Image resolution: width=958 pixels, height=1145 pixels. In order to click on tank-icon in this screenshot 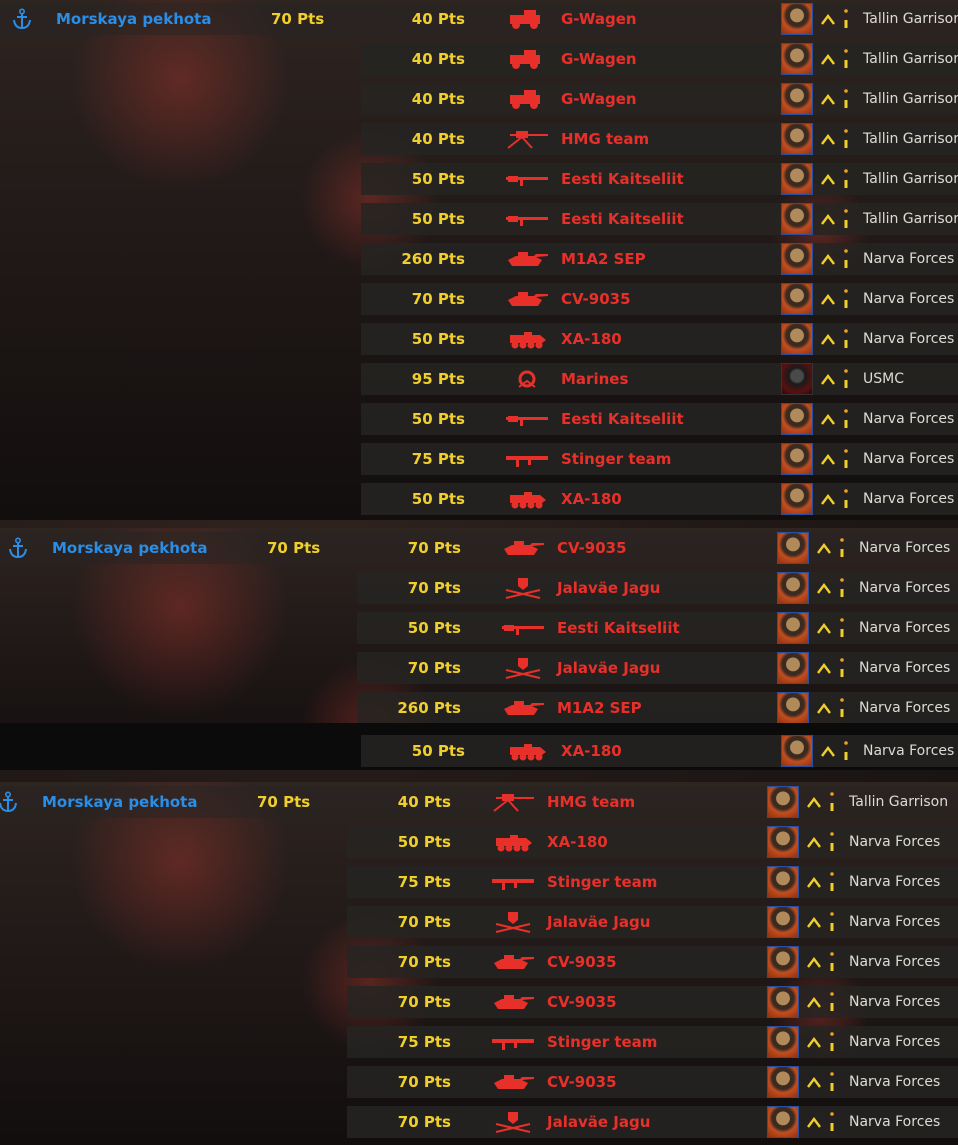, I will do `click(513, 1002)`.